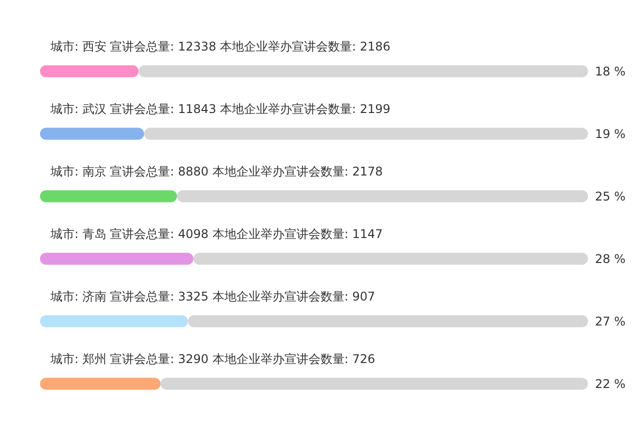 This screenshot has width=640, height=423. I want to click on data-label: 19 %, so click(610, 133).